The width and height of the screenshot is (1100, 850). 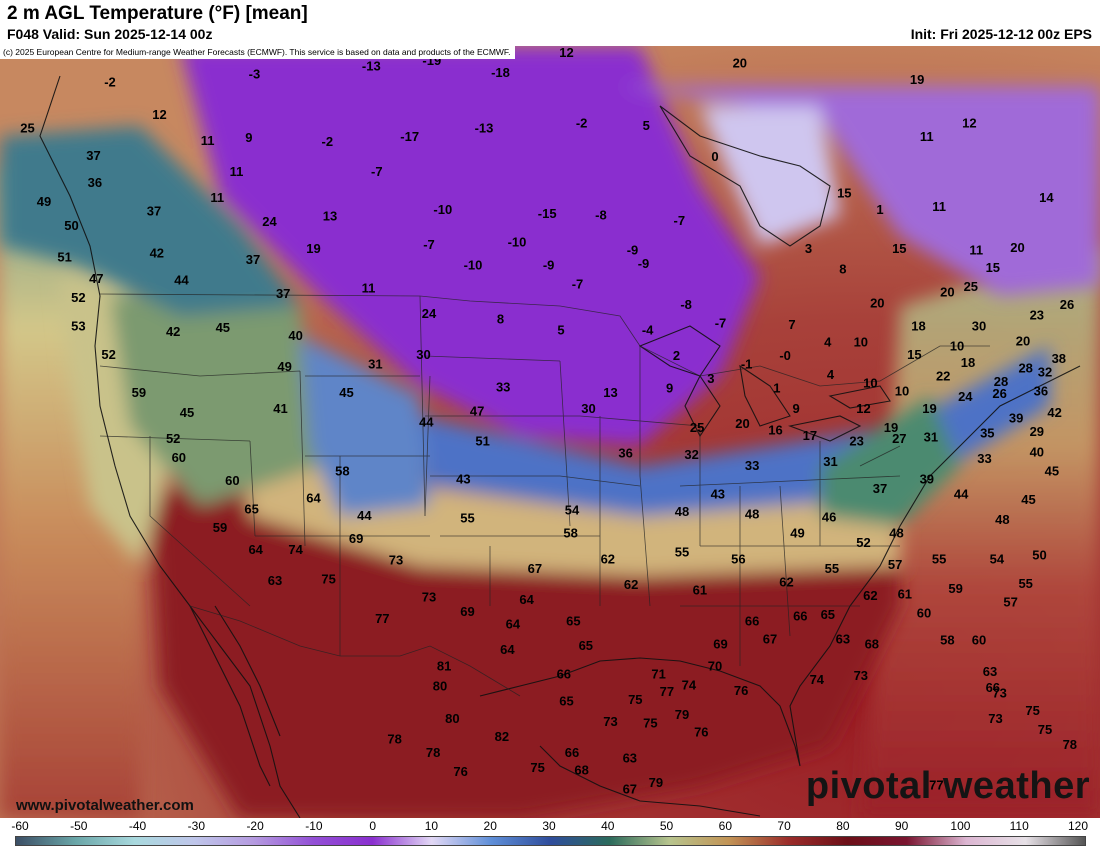 I want to click on temperature-label: 66, so click(x=800, y=615).